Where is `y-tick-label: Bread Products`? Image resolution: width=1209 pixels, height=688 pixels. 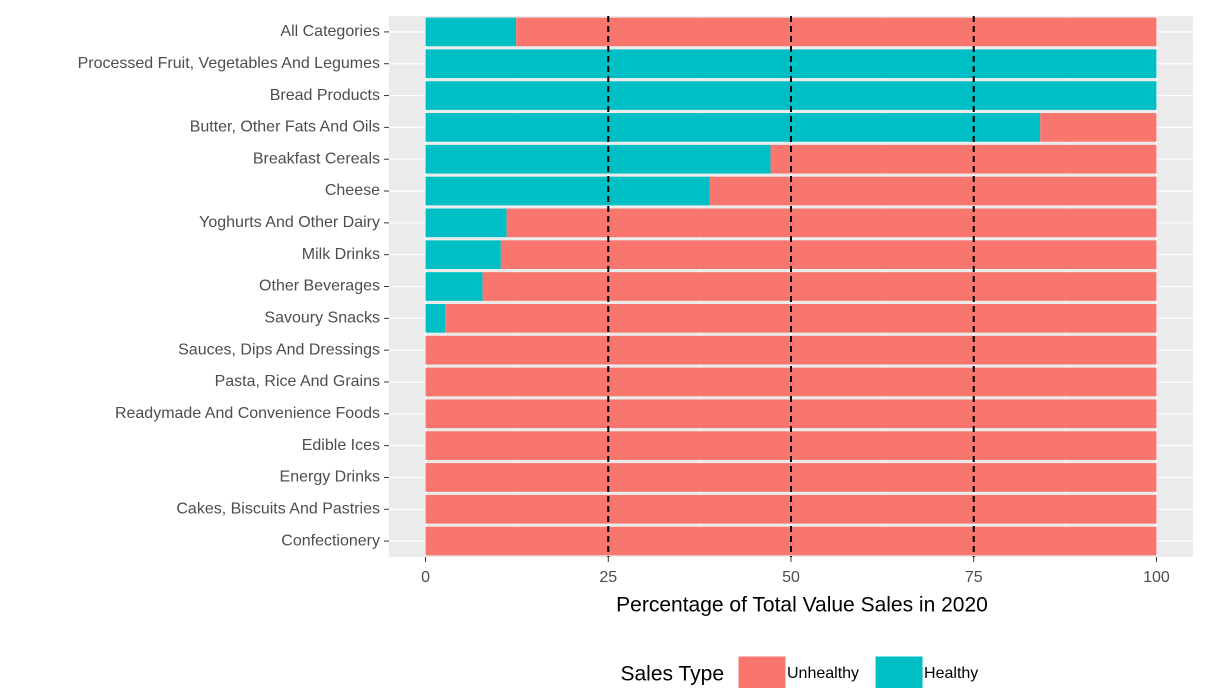 y-tick-label: Bread Products is located at coordinates (325, 95).